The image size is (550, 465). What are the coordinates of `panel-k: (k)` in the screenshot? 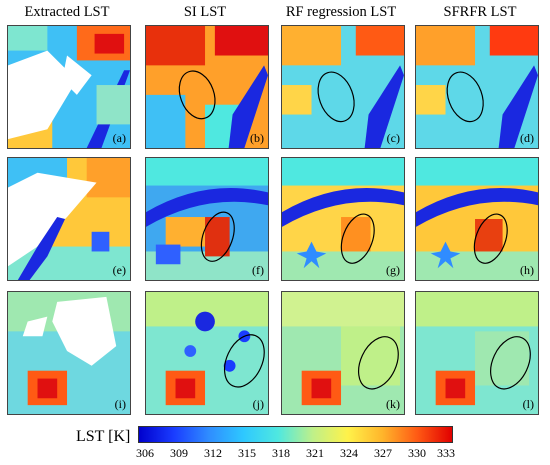 It's located at (343, 353).